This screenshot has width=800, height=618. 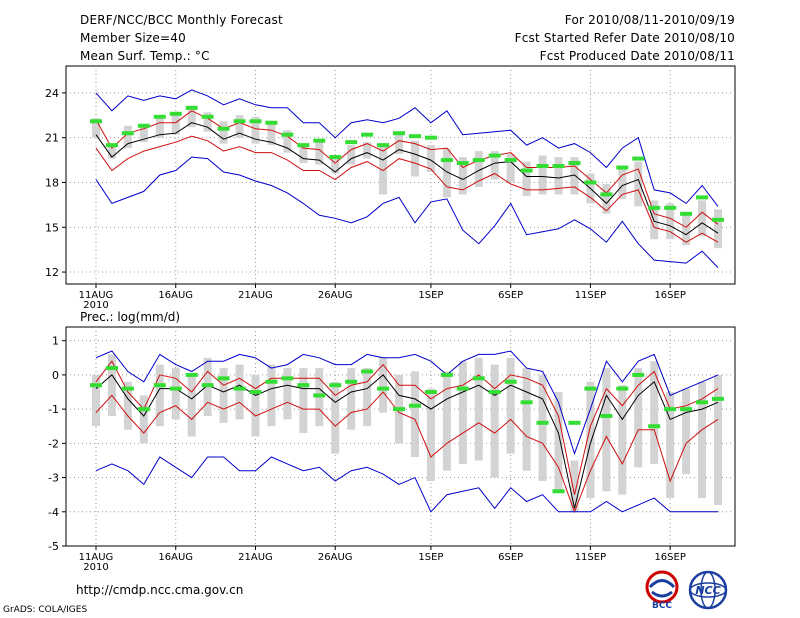 What do you see at coordinates (407, 403) in the screenshot?
I see `prec-line-ensemble-max` at bounding box center [407, 403].